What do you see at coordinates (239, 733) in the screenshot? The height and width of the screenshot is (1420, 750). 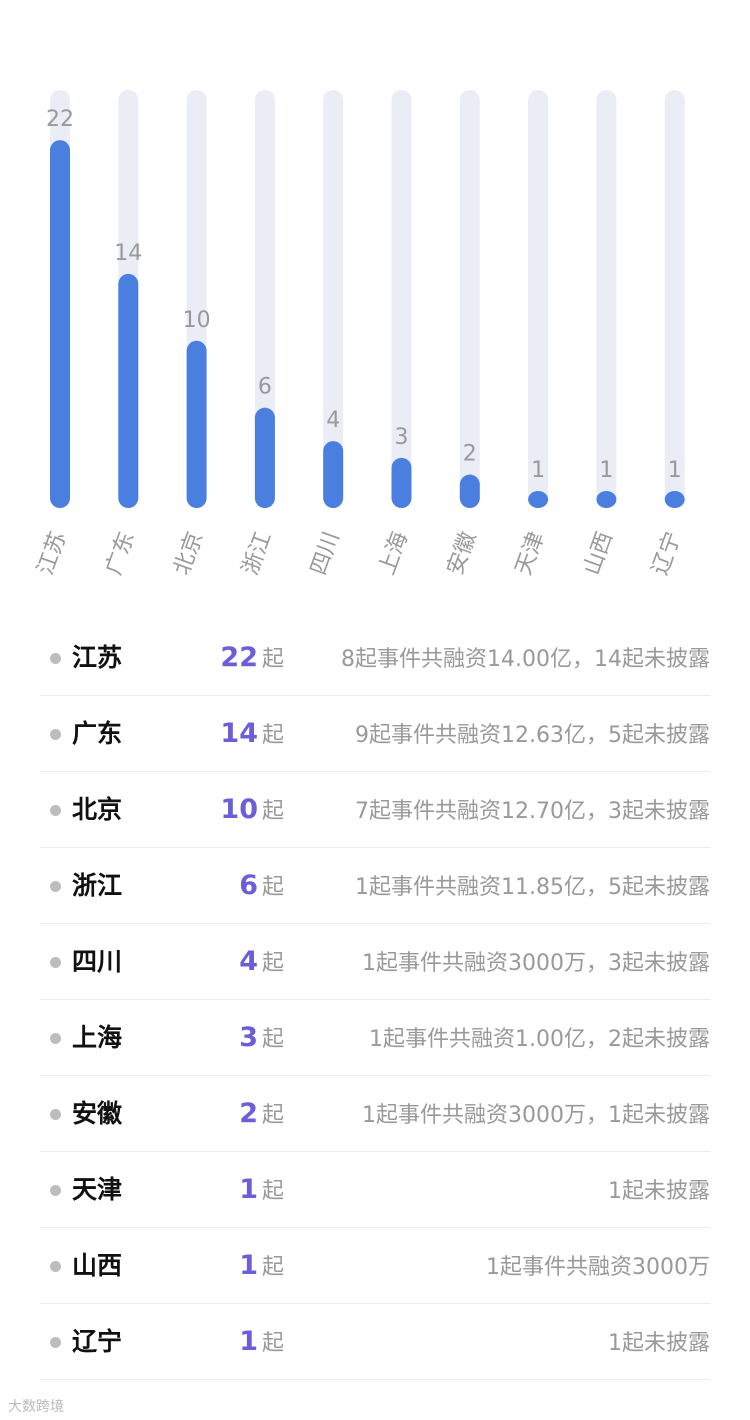 I see `event-count: 14` at bounding box center [239, 733].